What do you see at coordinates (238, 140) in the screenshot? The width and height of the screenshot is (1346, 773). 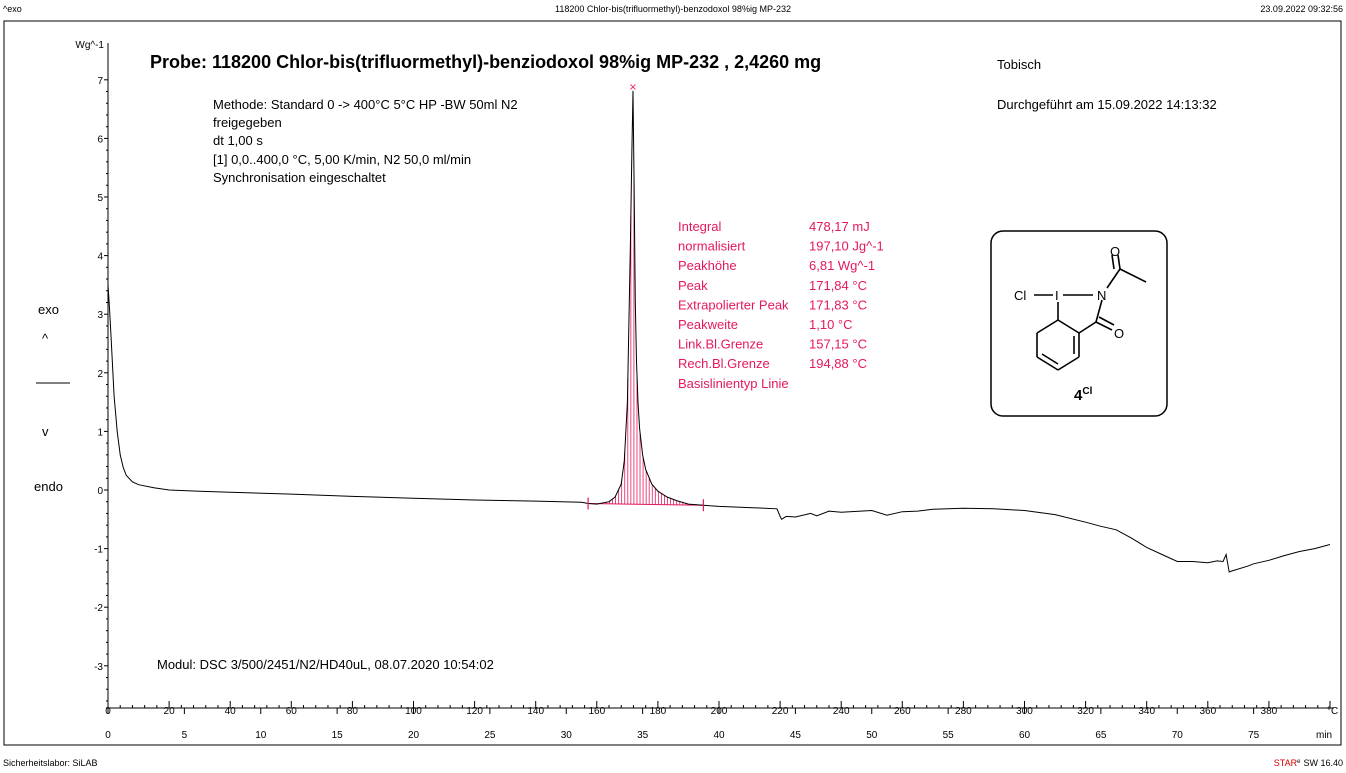 I see `method-line: dt 1,00 s` at bounding box center [238, 140].